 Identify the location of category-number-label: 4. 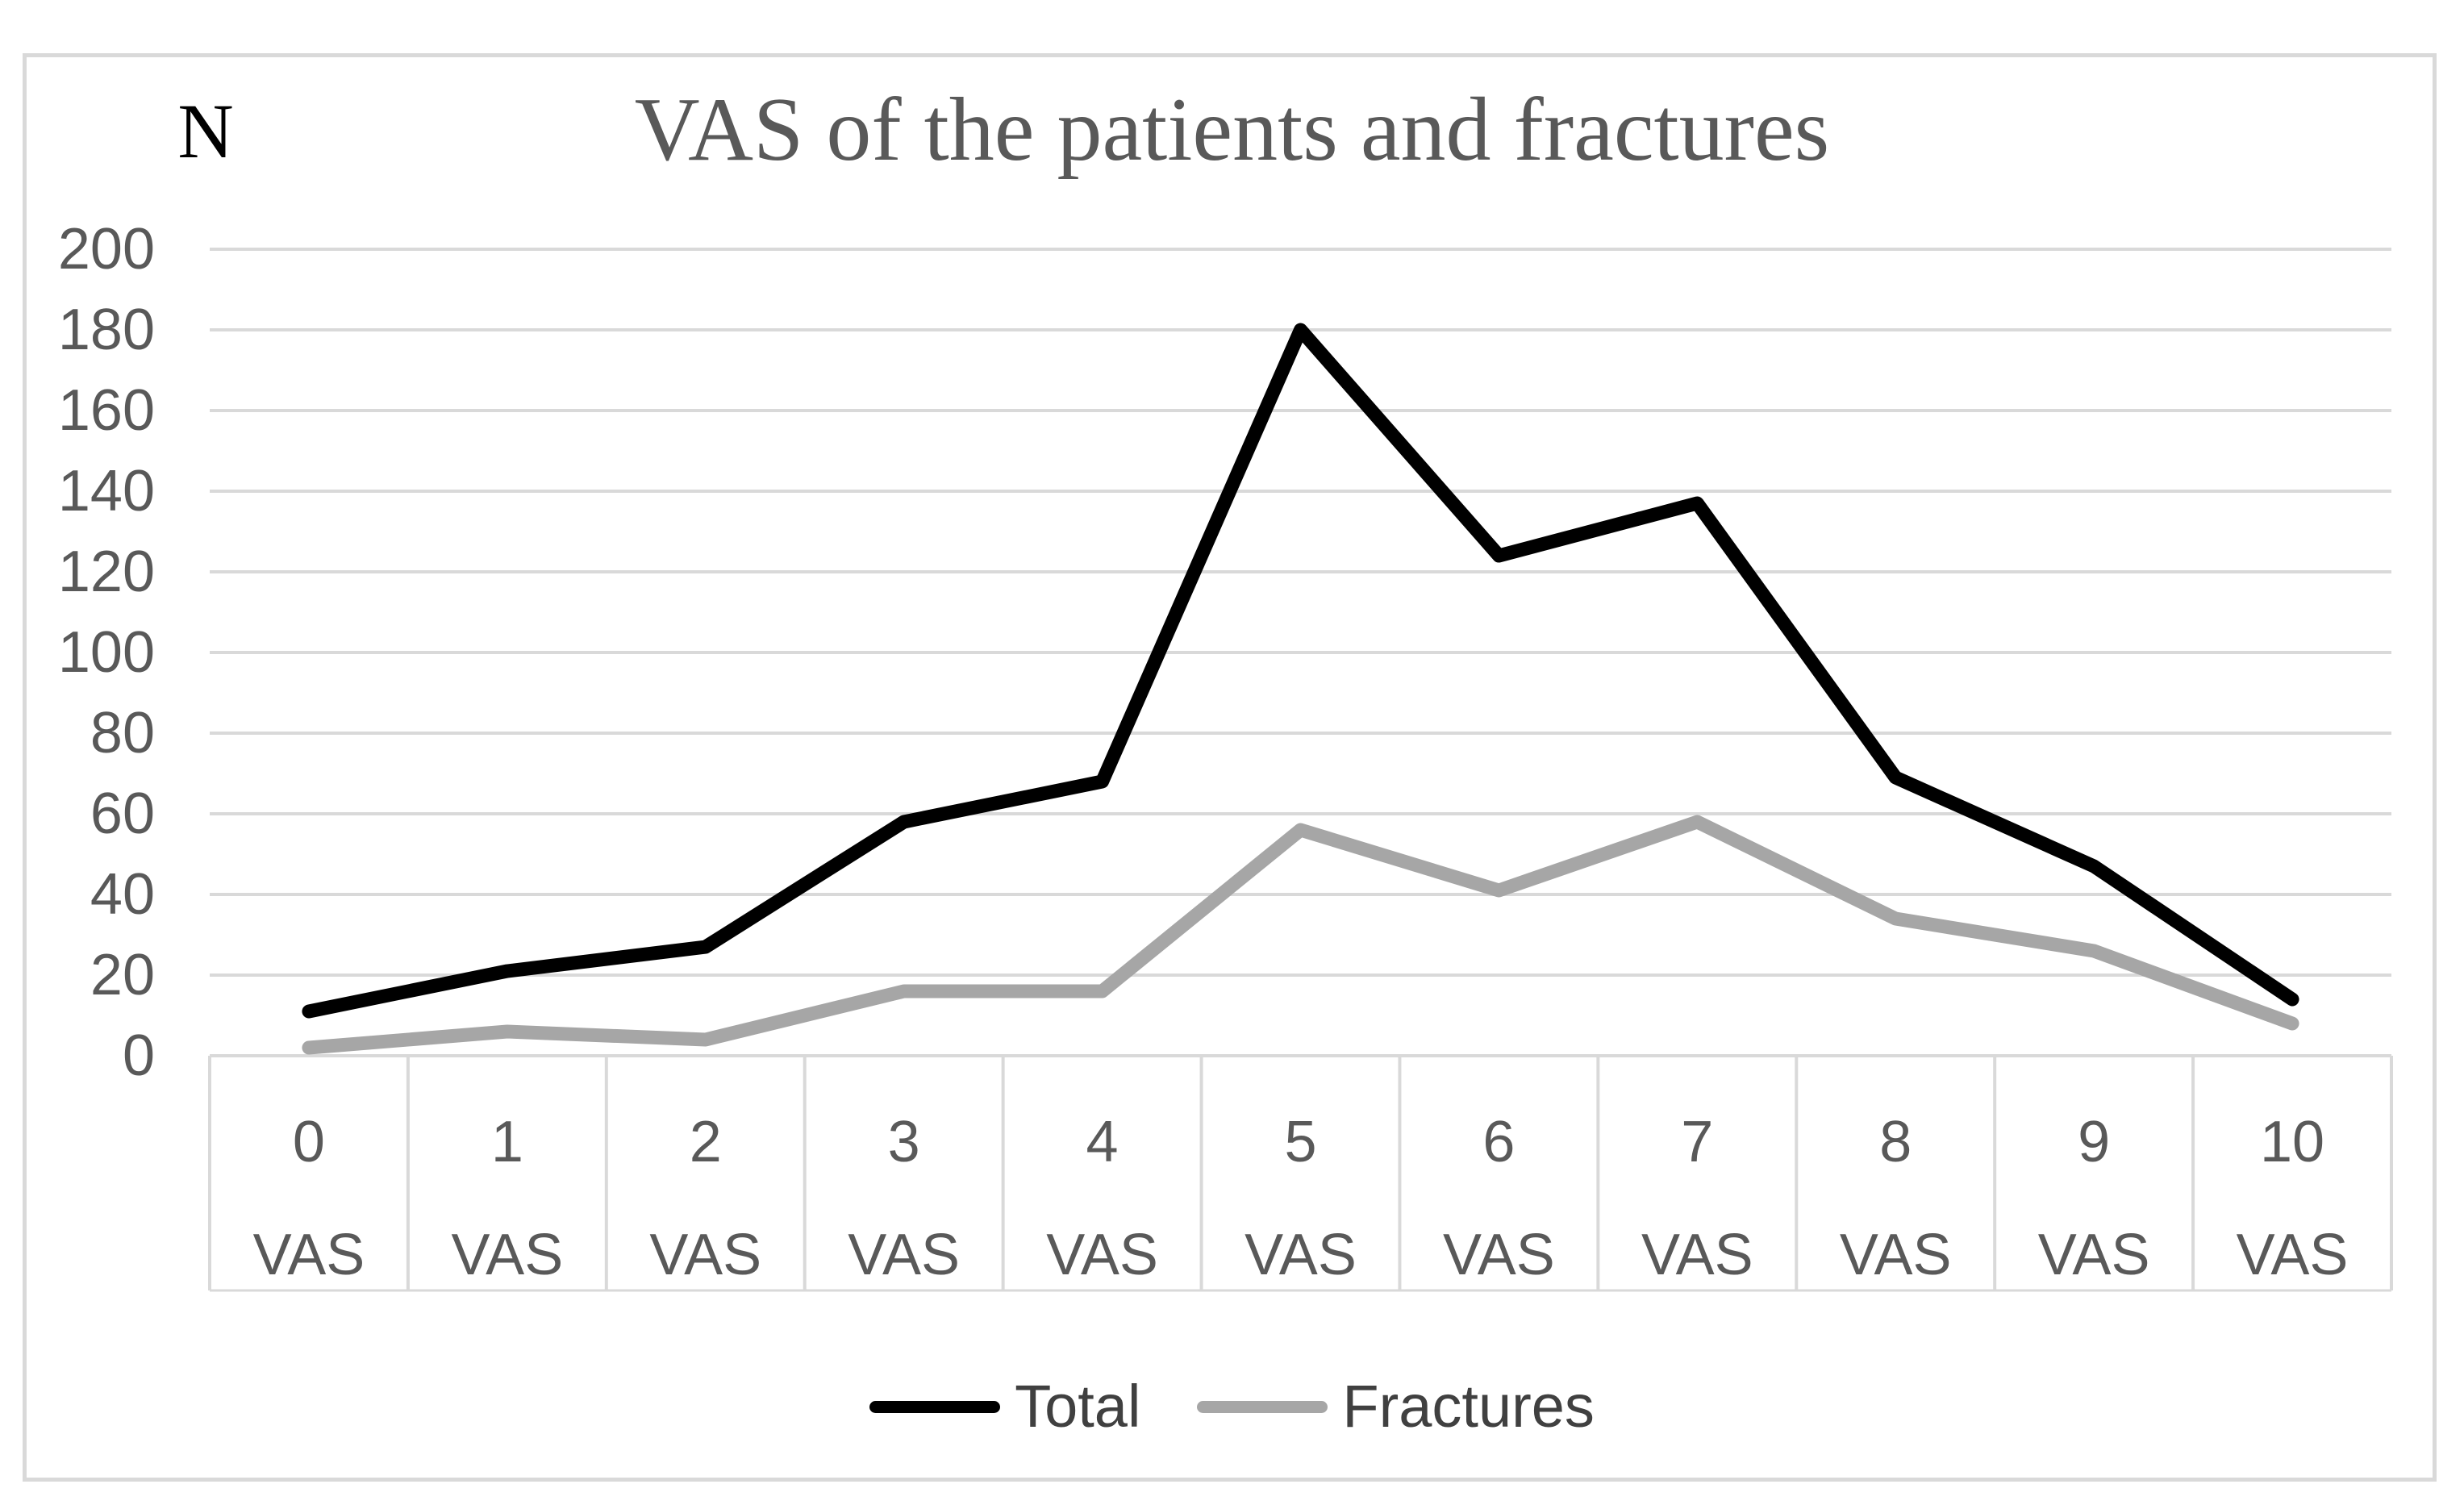
(1102, 1142).